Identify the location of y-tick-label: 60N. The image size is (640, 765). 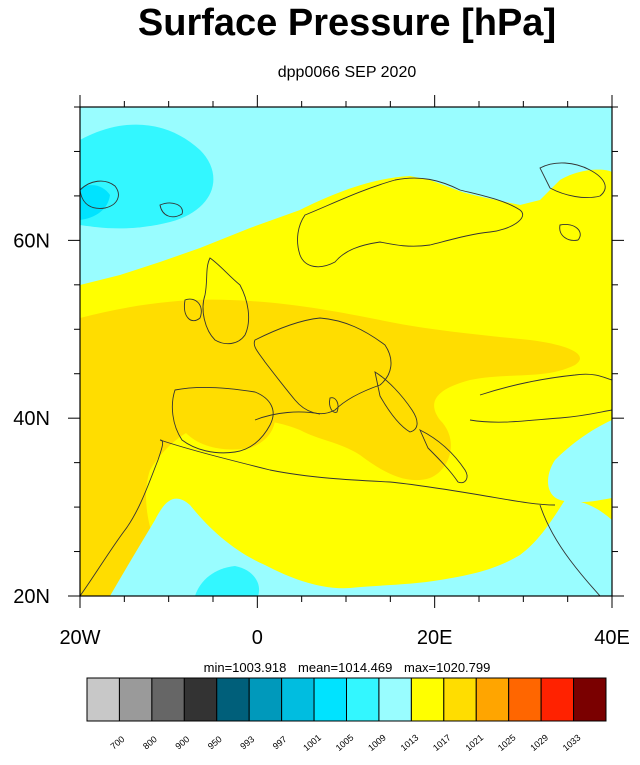
(31, 241).